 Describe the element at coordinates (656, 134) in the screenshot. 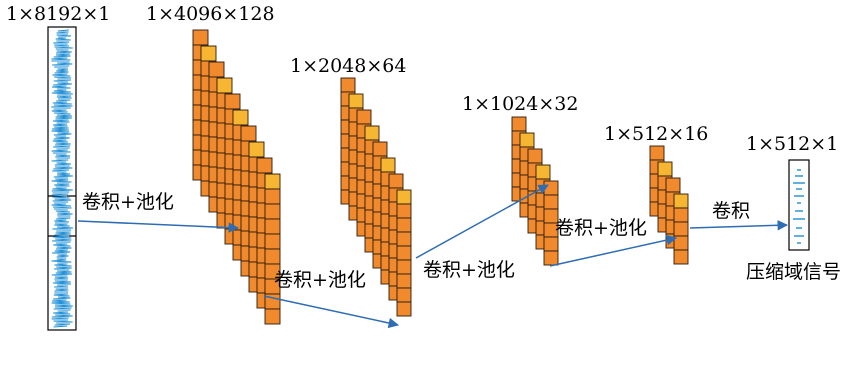

I see `layer4-dim-label: 1×512×16` at that location.